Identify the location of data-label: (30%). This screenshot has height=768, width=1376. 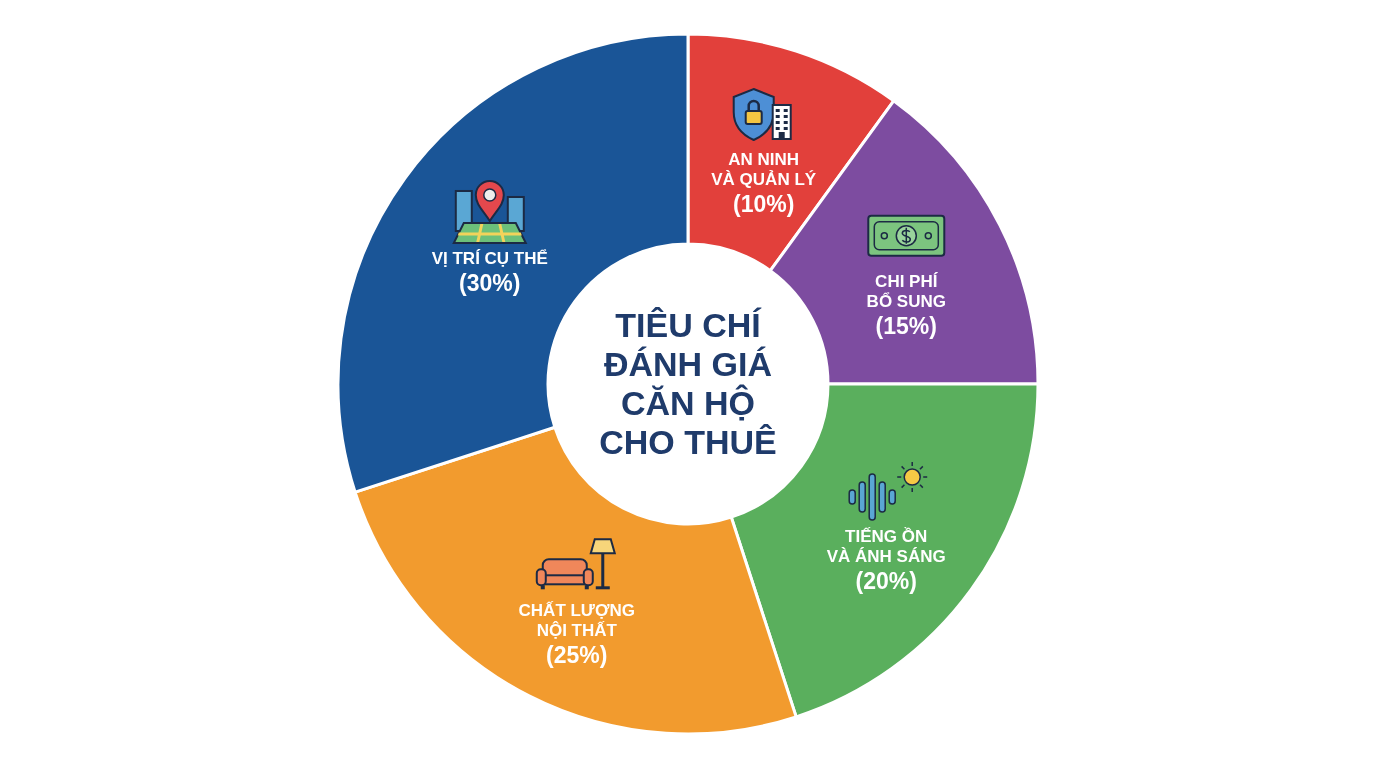
(490, 282).